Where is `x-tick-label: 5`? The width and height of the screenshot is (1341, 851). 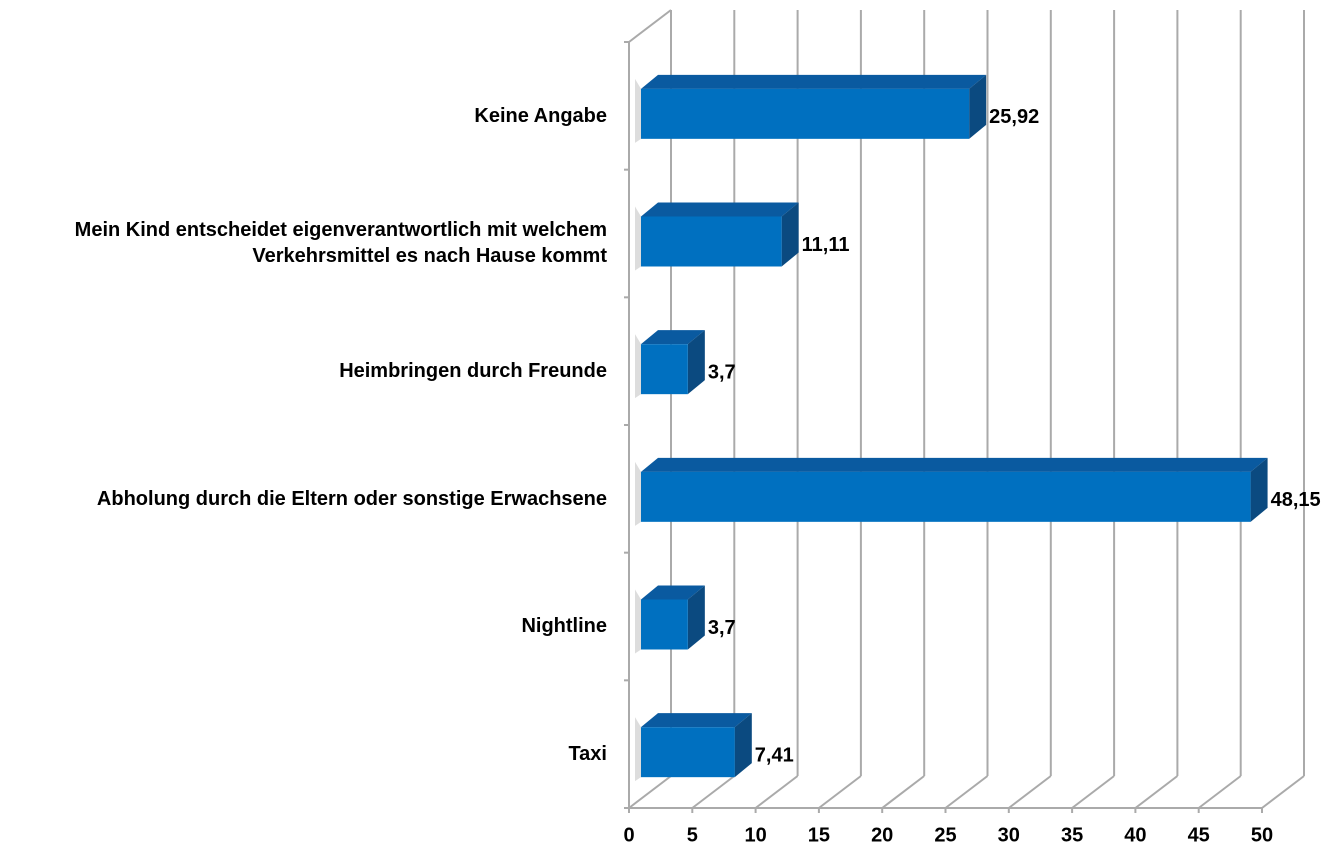
x-tick-label: 5 is located at coordinates (692, 835).